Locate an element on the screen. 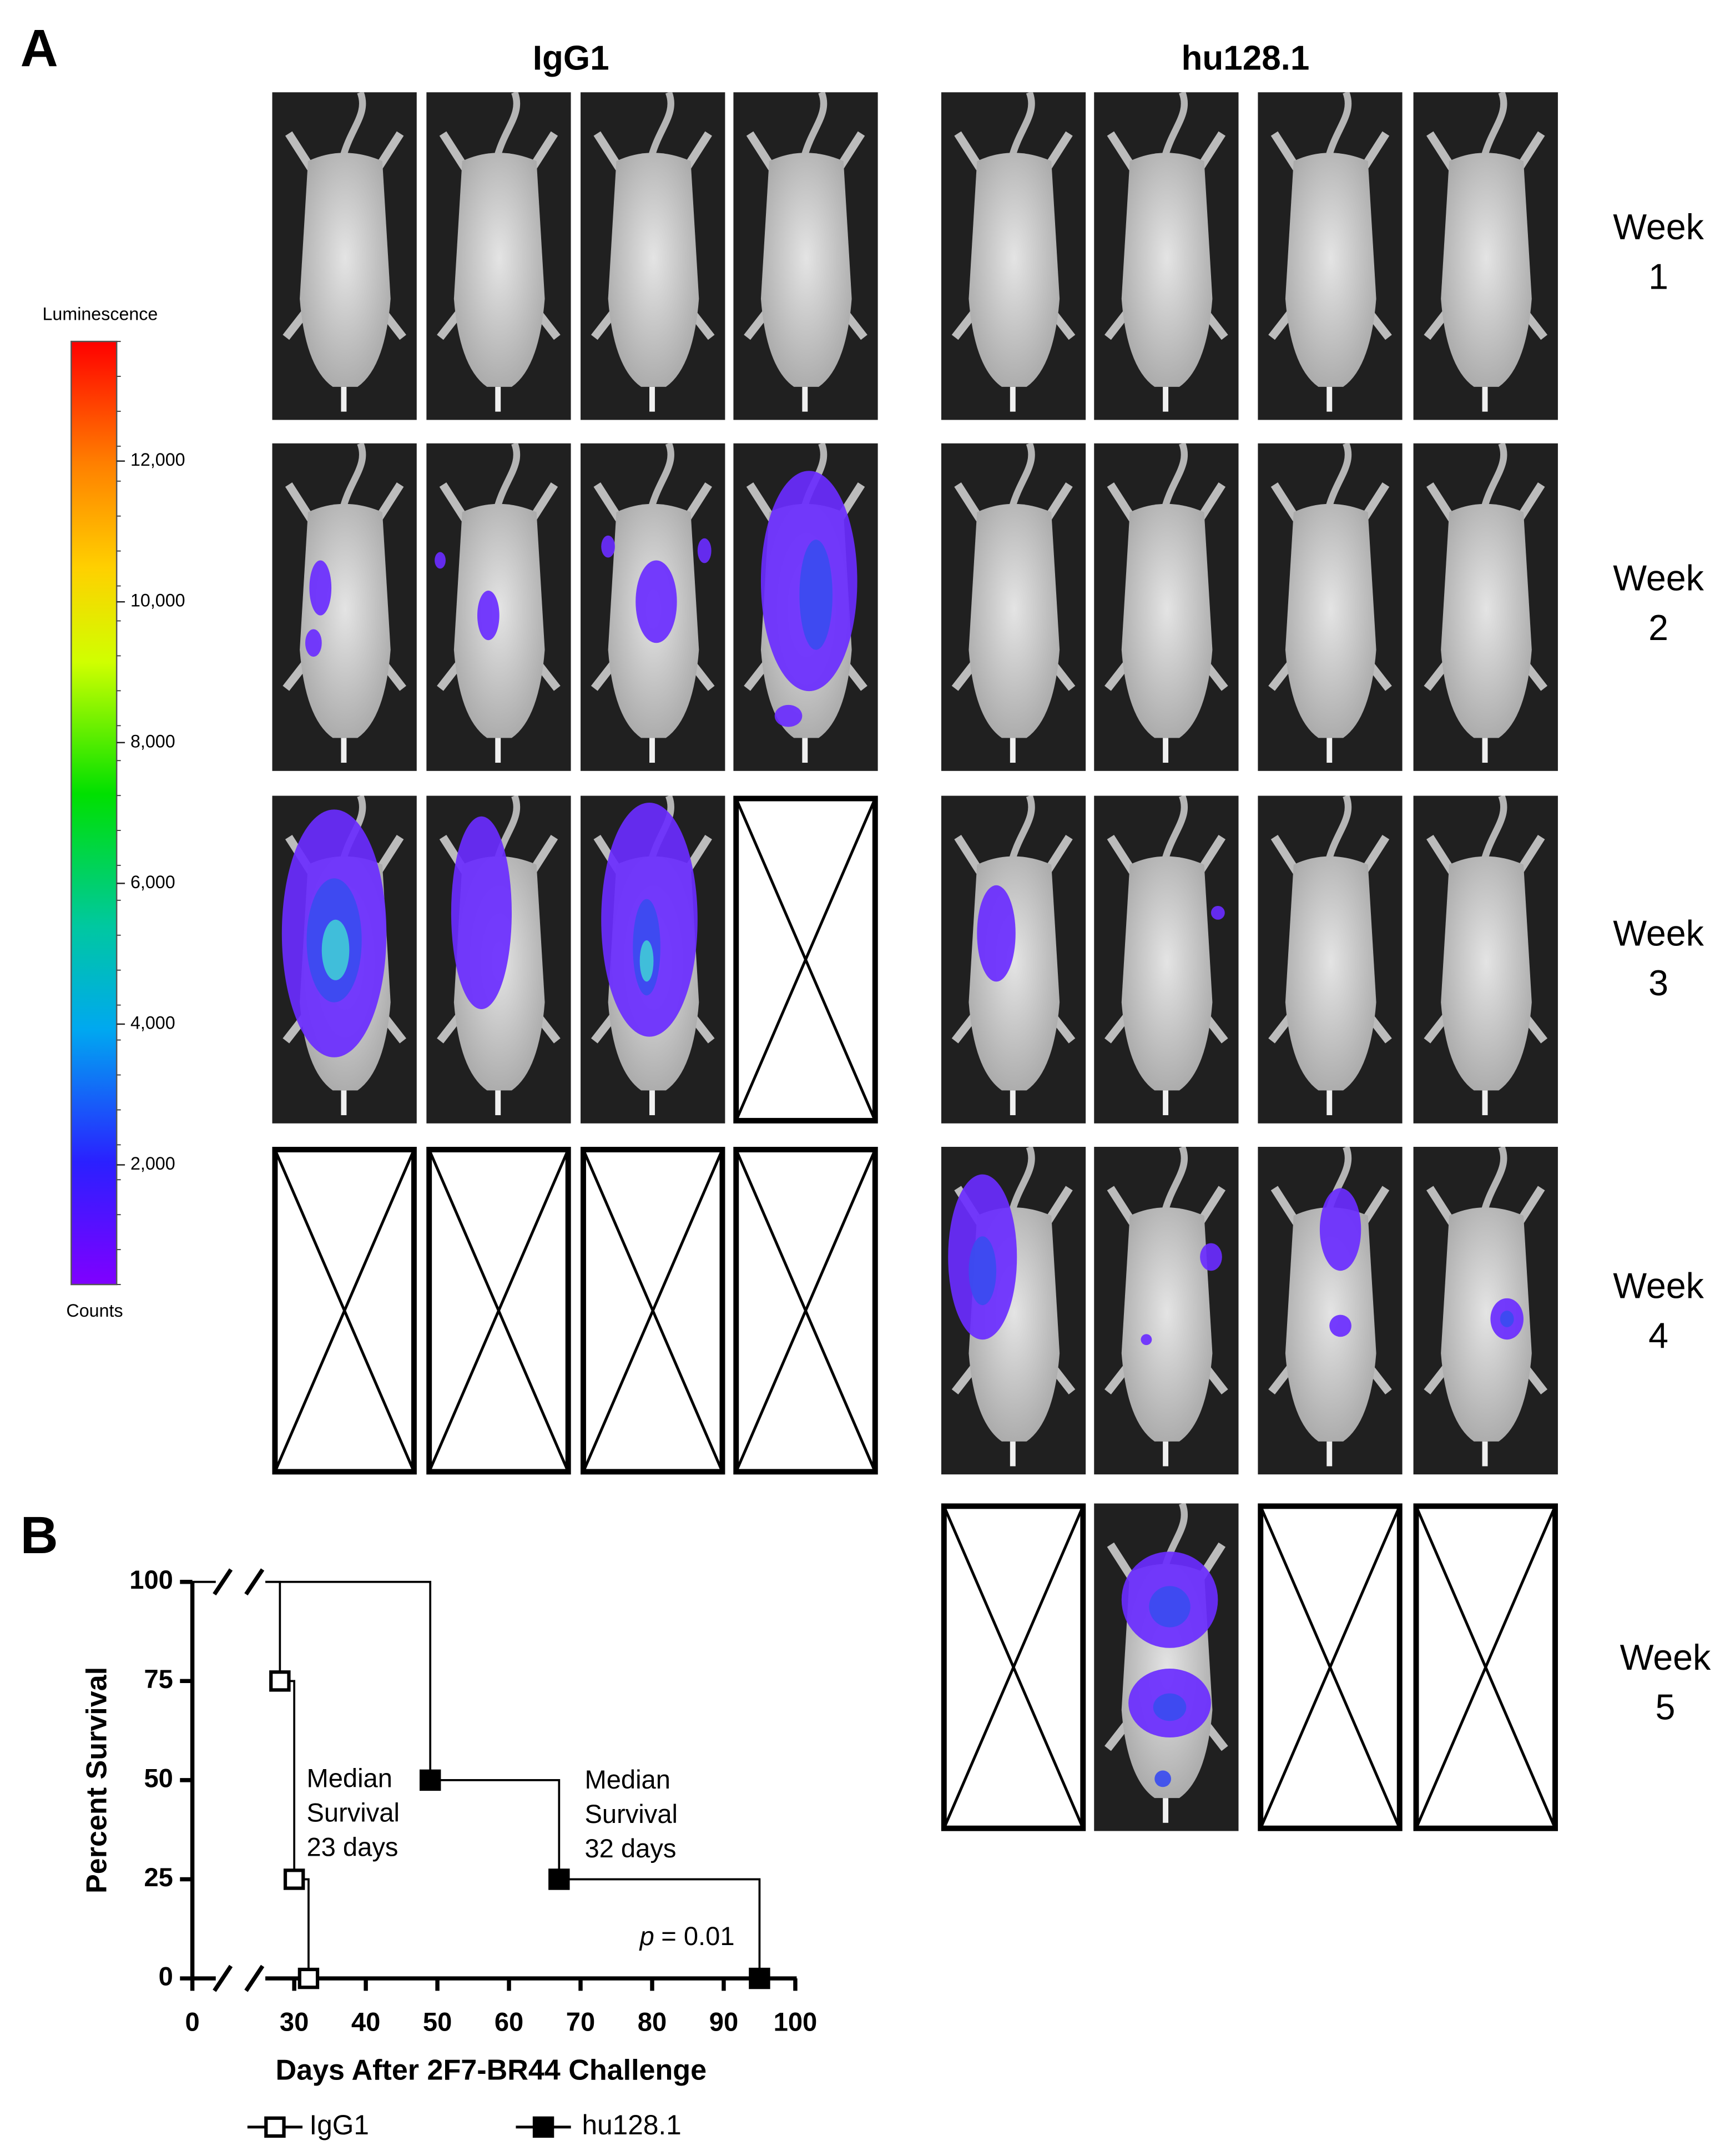 This screenshot has height=2156, width=1720. x-tick-label: 100 is located at coordinates (796, 2022).